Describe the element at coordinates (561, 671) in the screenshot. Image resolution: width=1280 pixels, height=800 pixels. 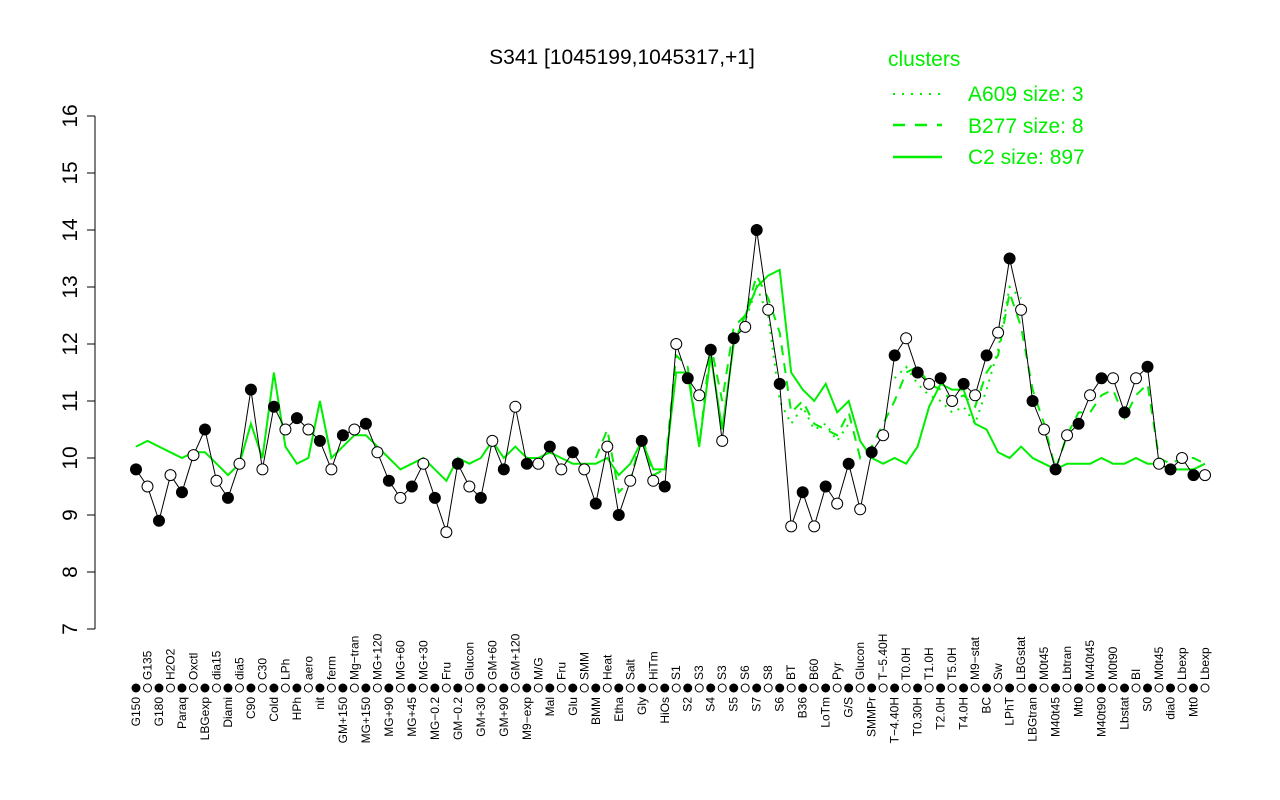
I see `x-tick-label: Fru` at that location.